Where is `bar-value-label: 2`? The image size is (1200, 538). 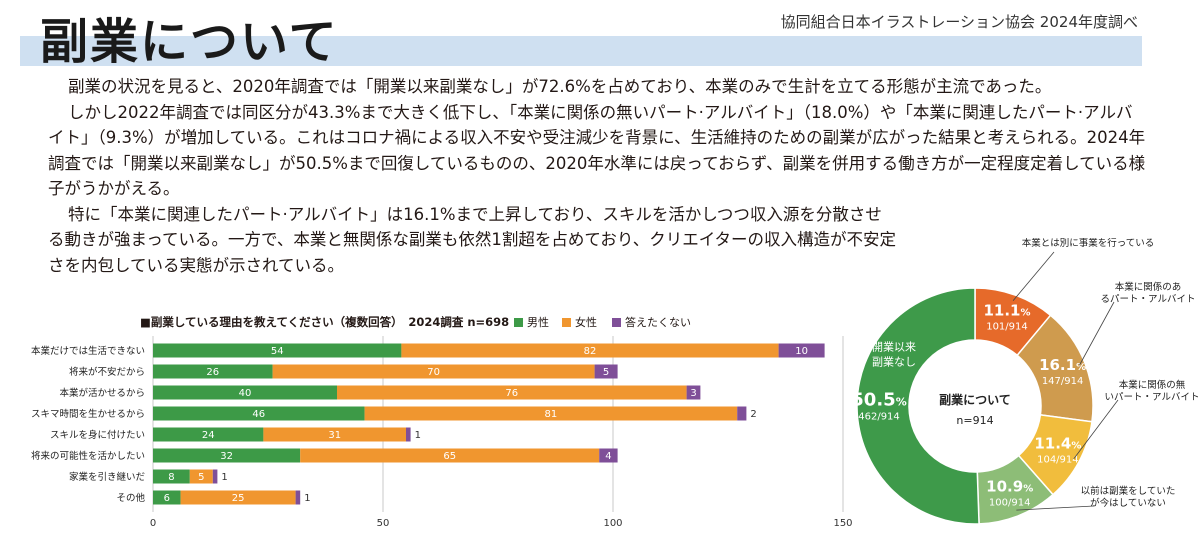
bar-value-label: 2 is located at coordinates (753, 414).